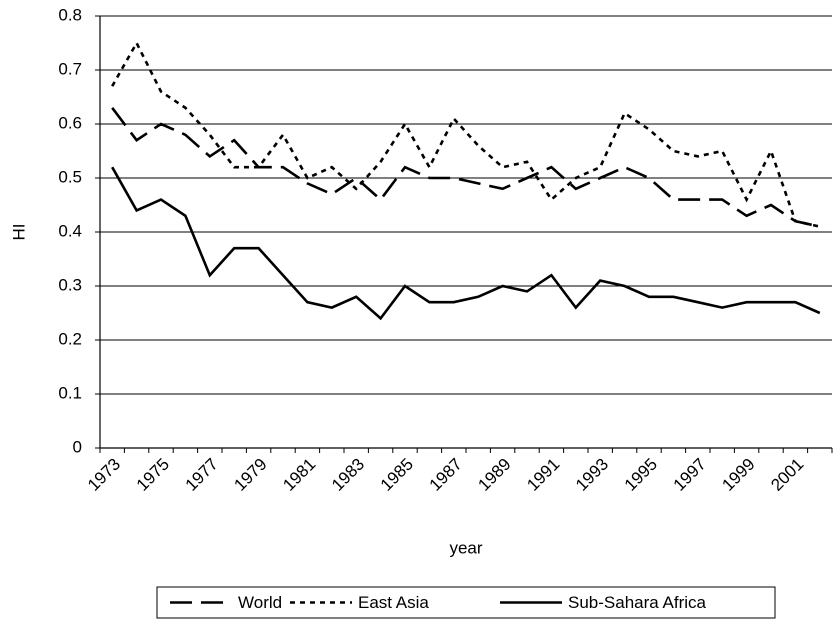  What do you see at coordinates (641, 475) in the screenshot?
I see `x-tick-label: 1995` at bounding box center [641, 475].